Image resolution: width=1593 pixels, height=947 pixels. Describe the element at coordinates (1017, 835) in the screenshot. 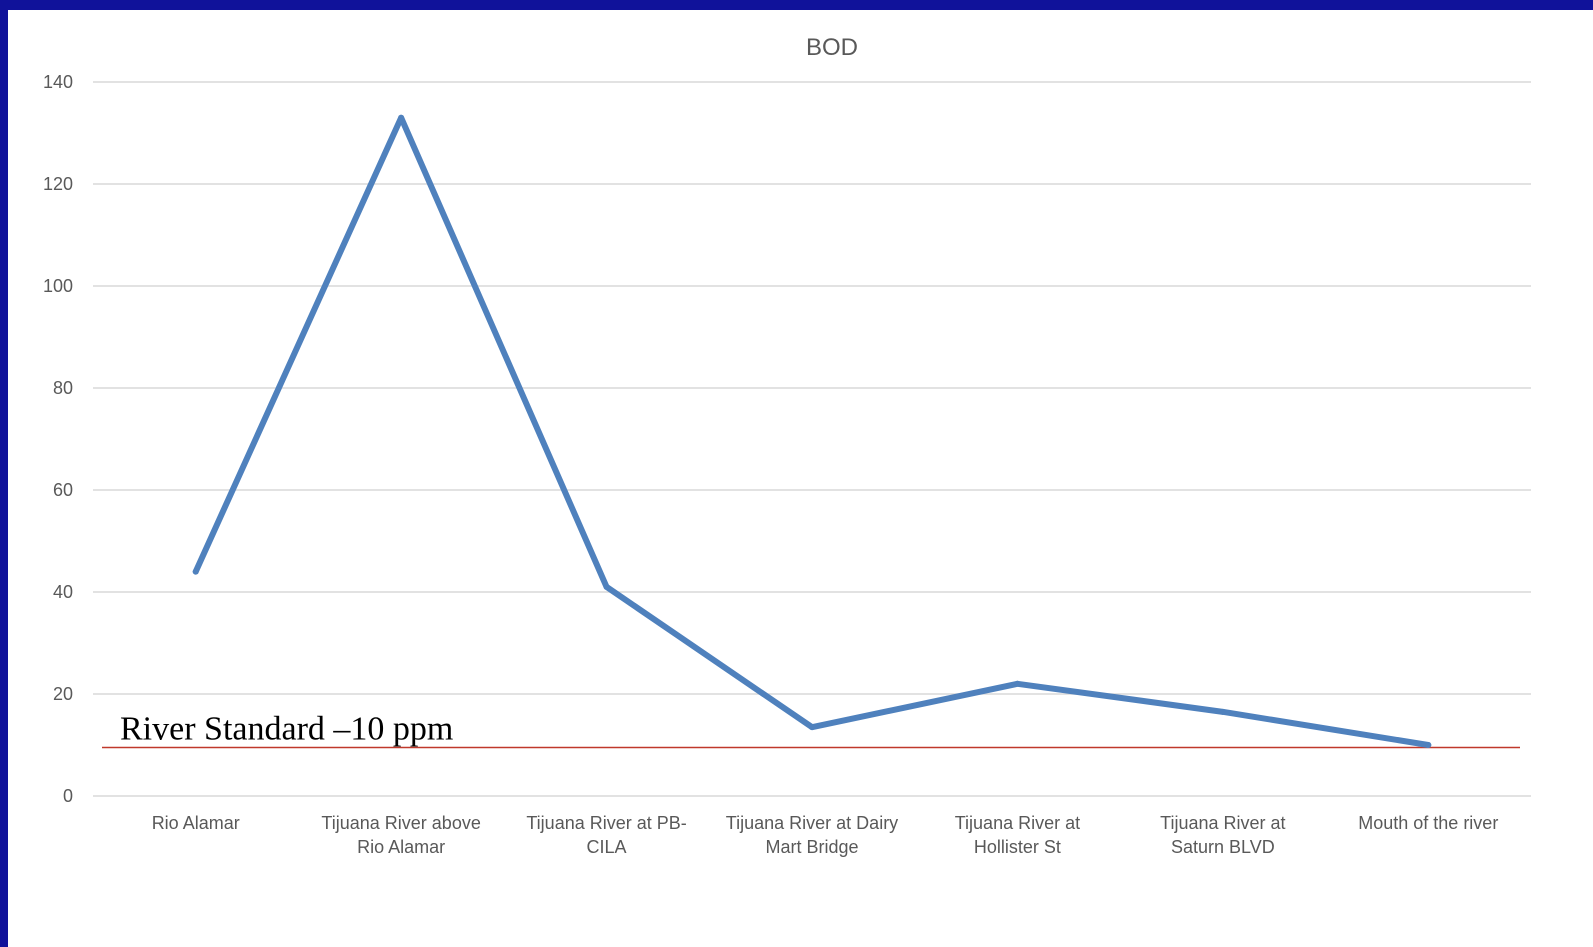

I see `x-tick-label: Tijuana River at Hollister St` at that location.